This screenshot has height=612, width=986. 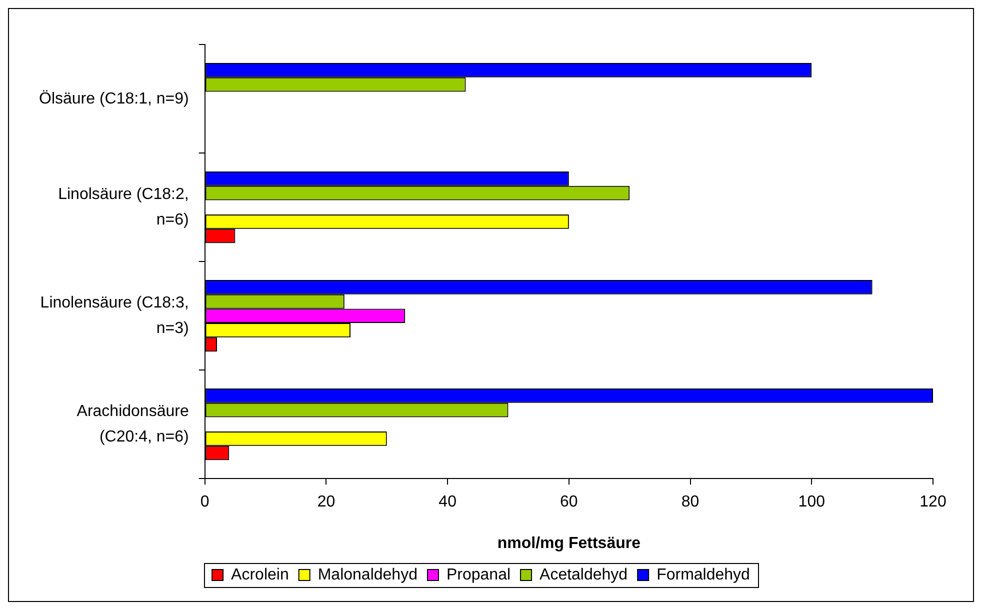 I want to click on legend-label: Propanal, so click(x=478, y=575).